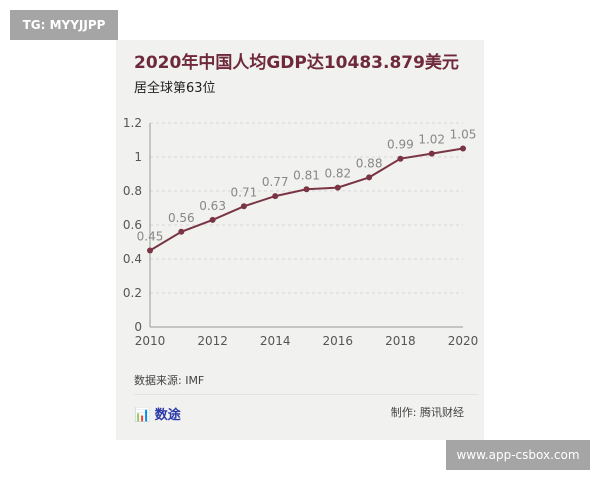  I want to click on y-tick-label: 1, so click(138, 157).